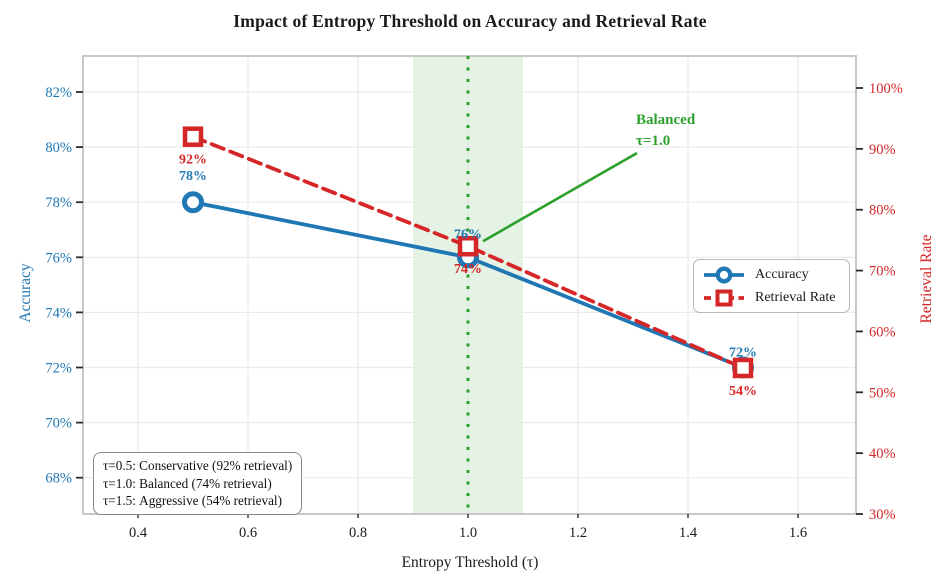 The image size is (947, 584). I want to click on x-tick-label: 0.4, so click(138, 533).